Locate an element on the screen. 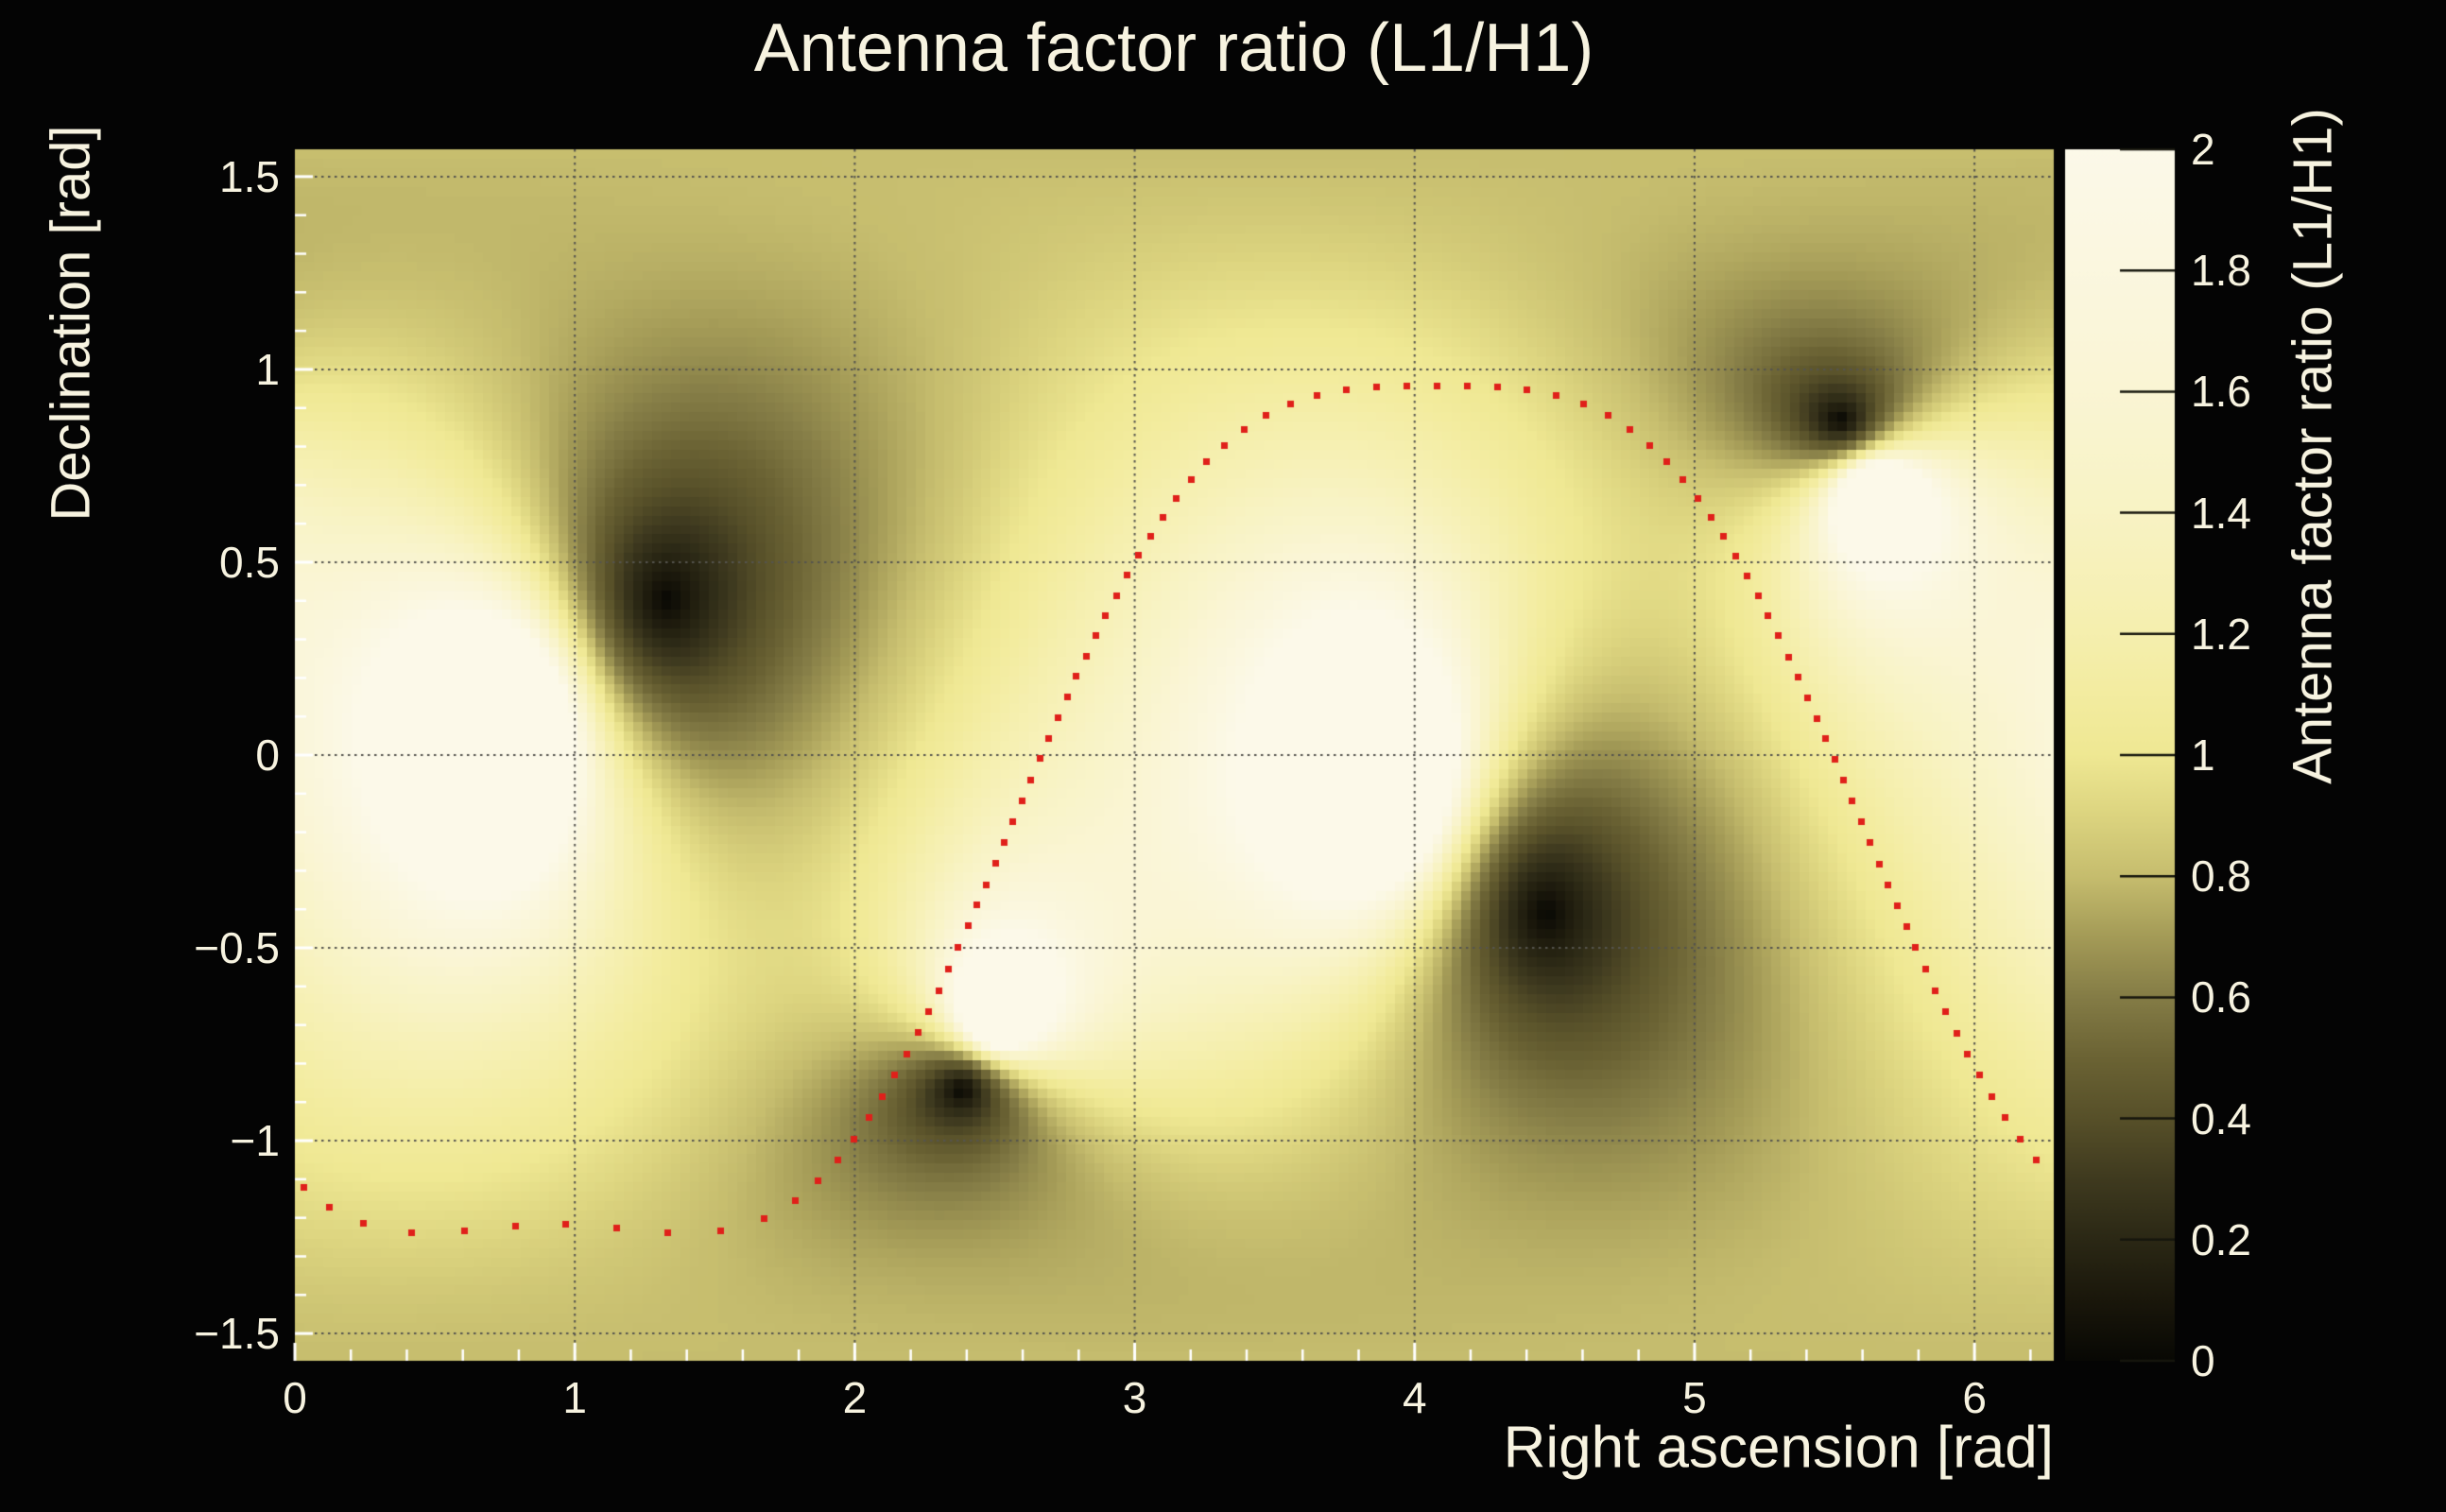 The height and width of the screenshot is (1512, 2446). x-tick-label: 0 is located at coordinates (295, 1397).